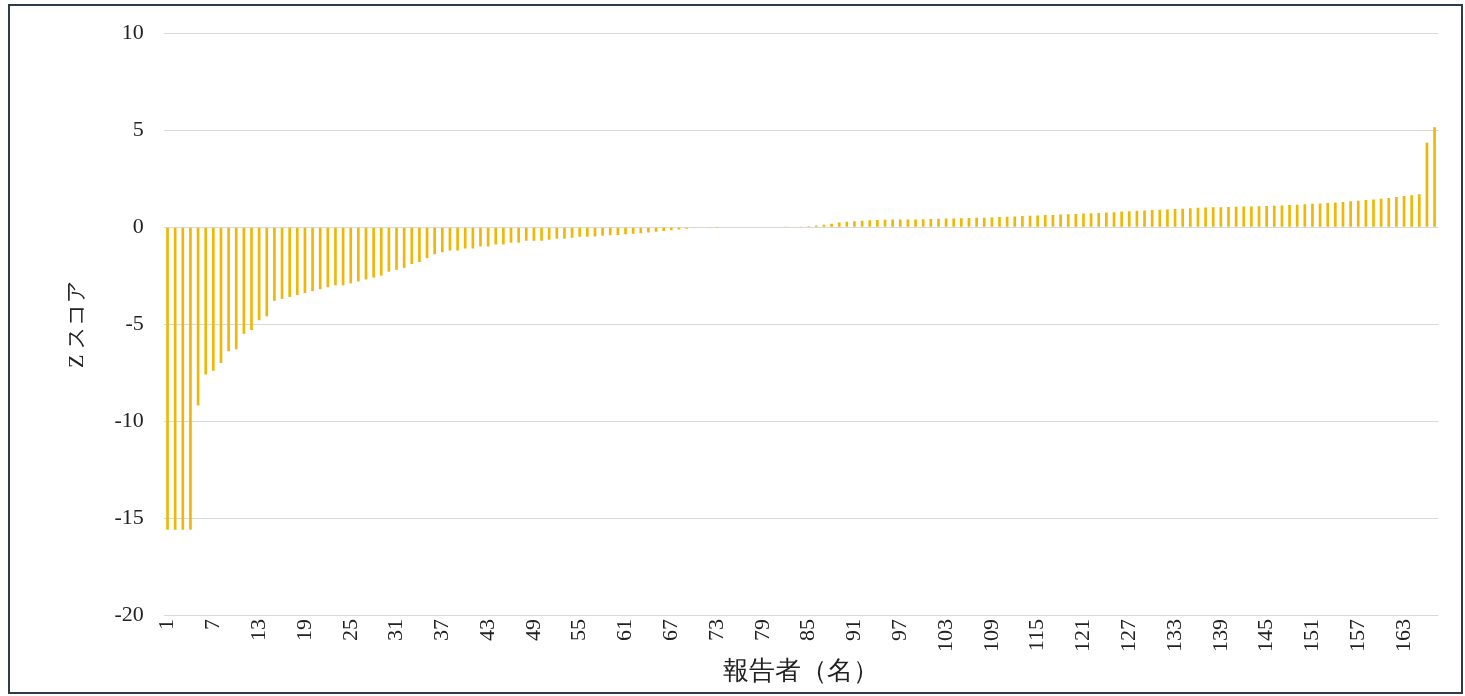  Describe the element at coordinates (1265, 635) in the screenshot. I see `x-tick-label: 145` at that location.